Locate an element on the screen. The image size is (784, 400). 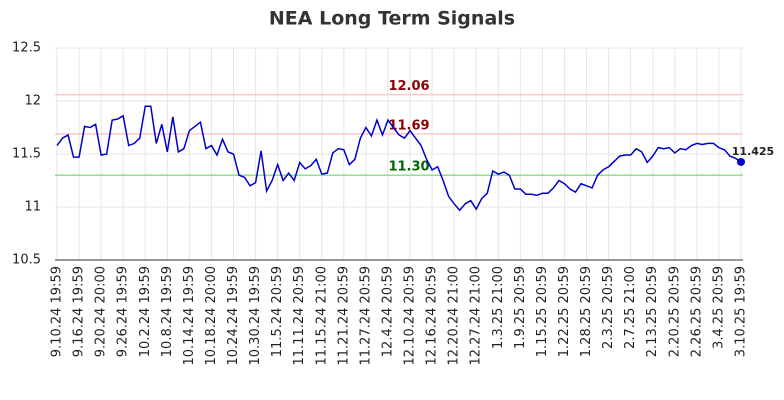
x-tick-label: 9.20.24 20:00 is located at coordinates (101, 311).